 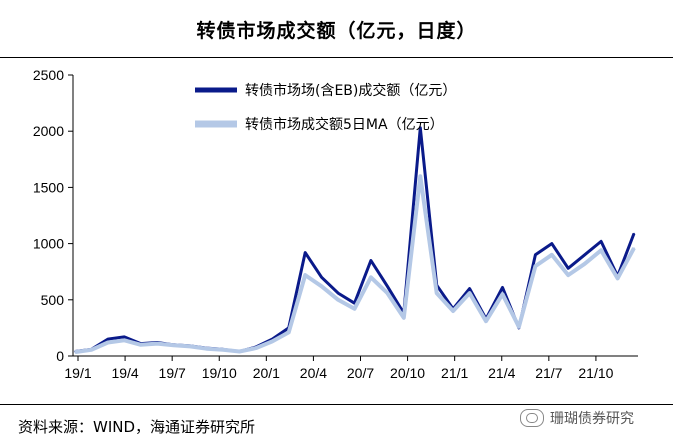 I want to click on x-tick-label: 19/10, so click(x=219, y=373).